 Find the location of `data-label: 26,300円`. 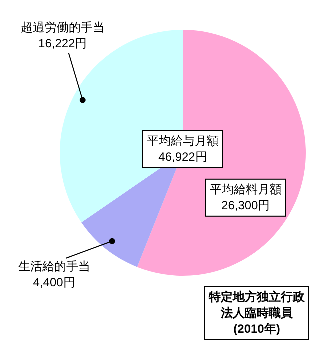

data-label: 26,300円 is located at coordinates (246, 205).